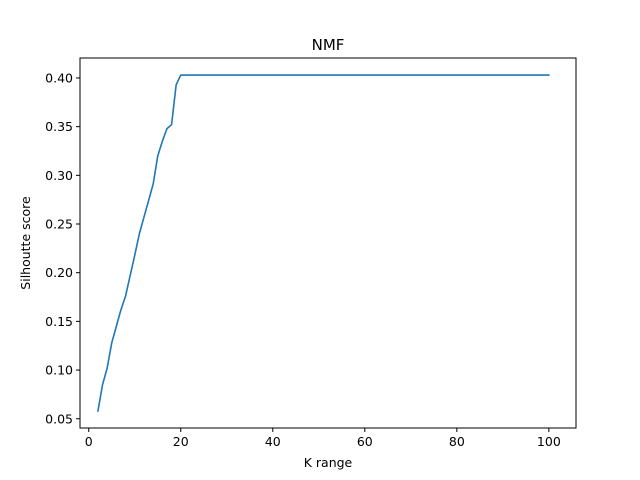 The image size is (640, 480). Describe the element at coordinates (323, 438) in the screenshot. I see `x-axis-ticks: 0 20 40 60 80 100` at that location.